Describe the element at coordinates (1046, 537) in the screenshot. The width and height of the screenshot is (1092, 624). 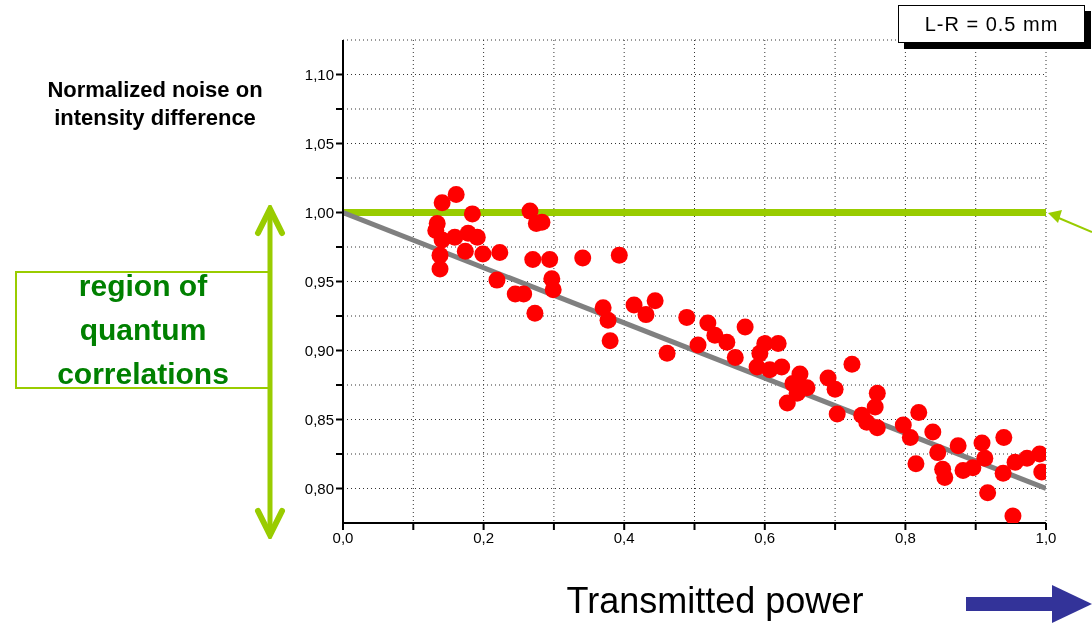
I see `x-tick-label: 1,0` at that location.